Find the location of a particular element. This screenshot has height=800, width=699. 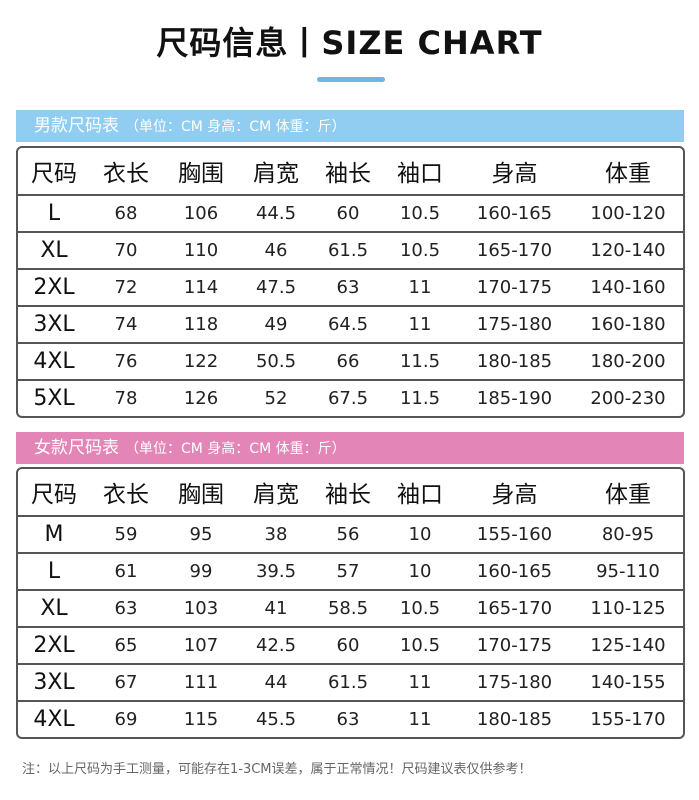

table-cell: 165-170 is located at coordinates (514, 251).